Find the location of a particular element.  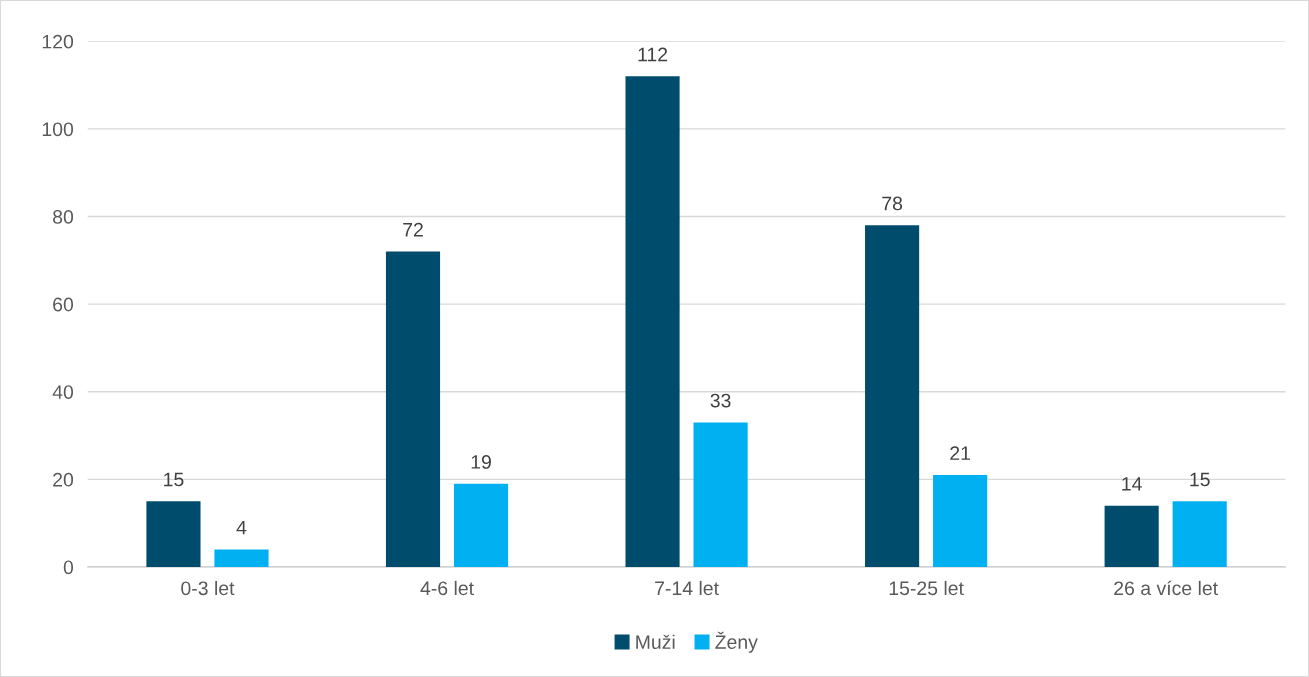

y-tick-label: 20 is located at coordinates (63, 479).